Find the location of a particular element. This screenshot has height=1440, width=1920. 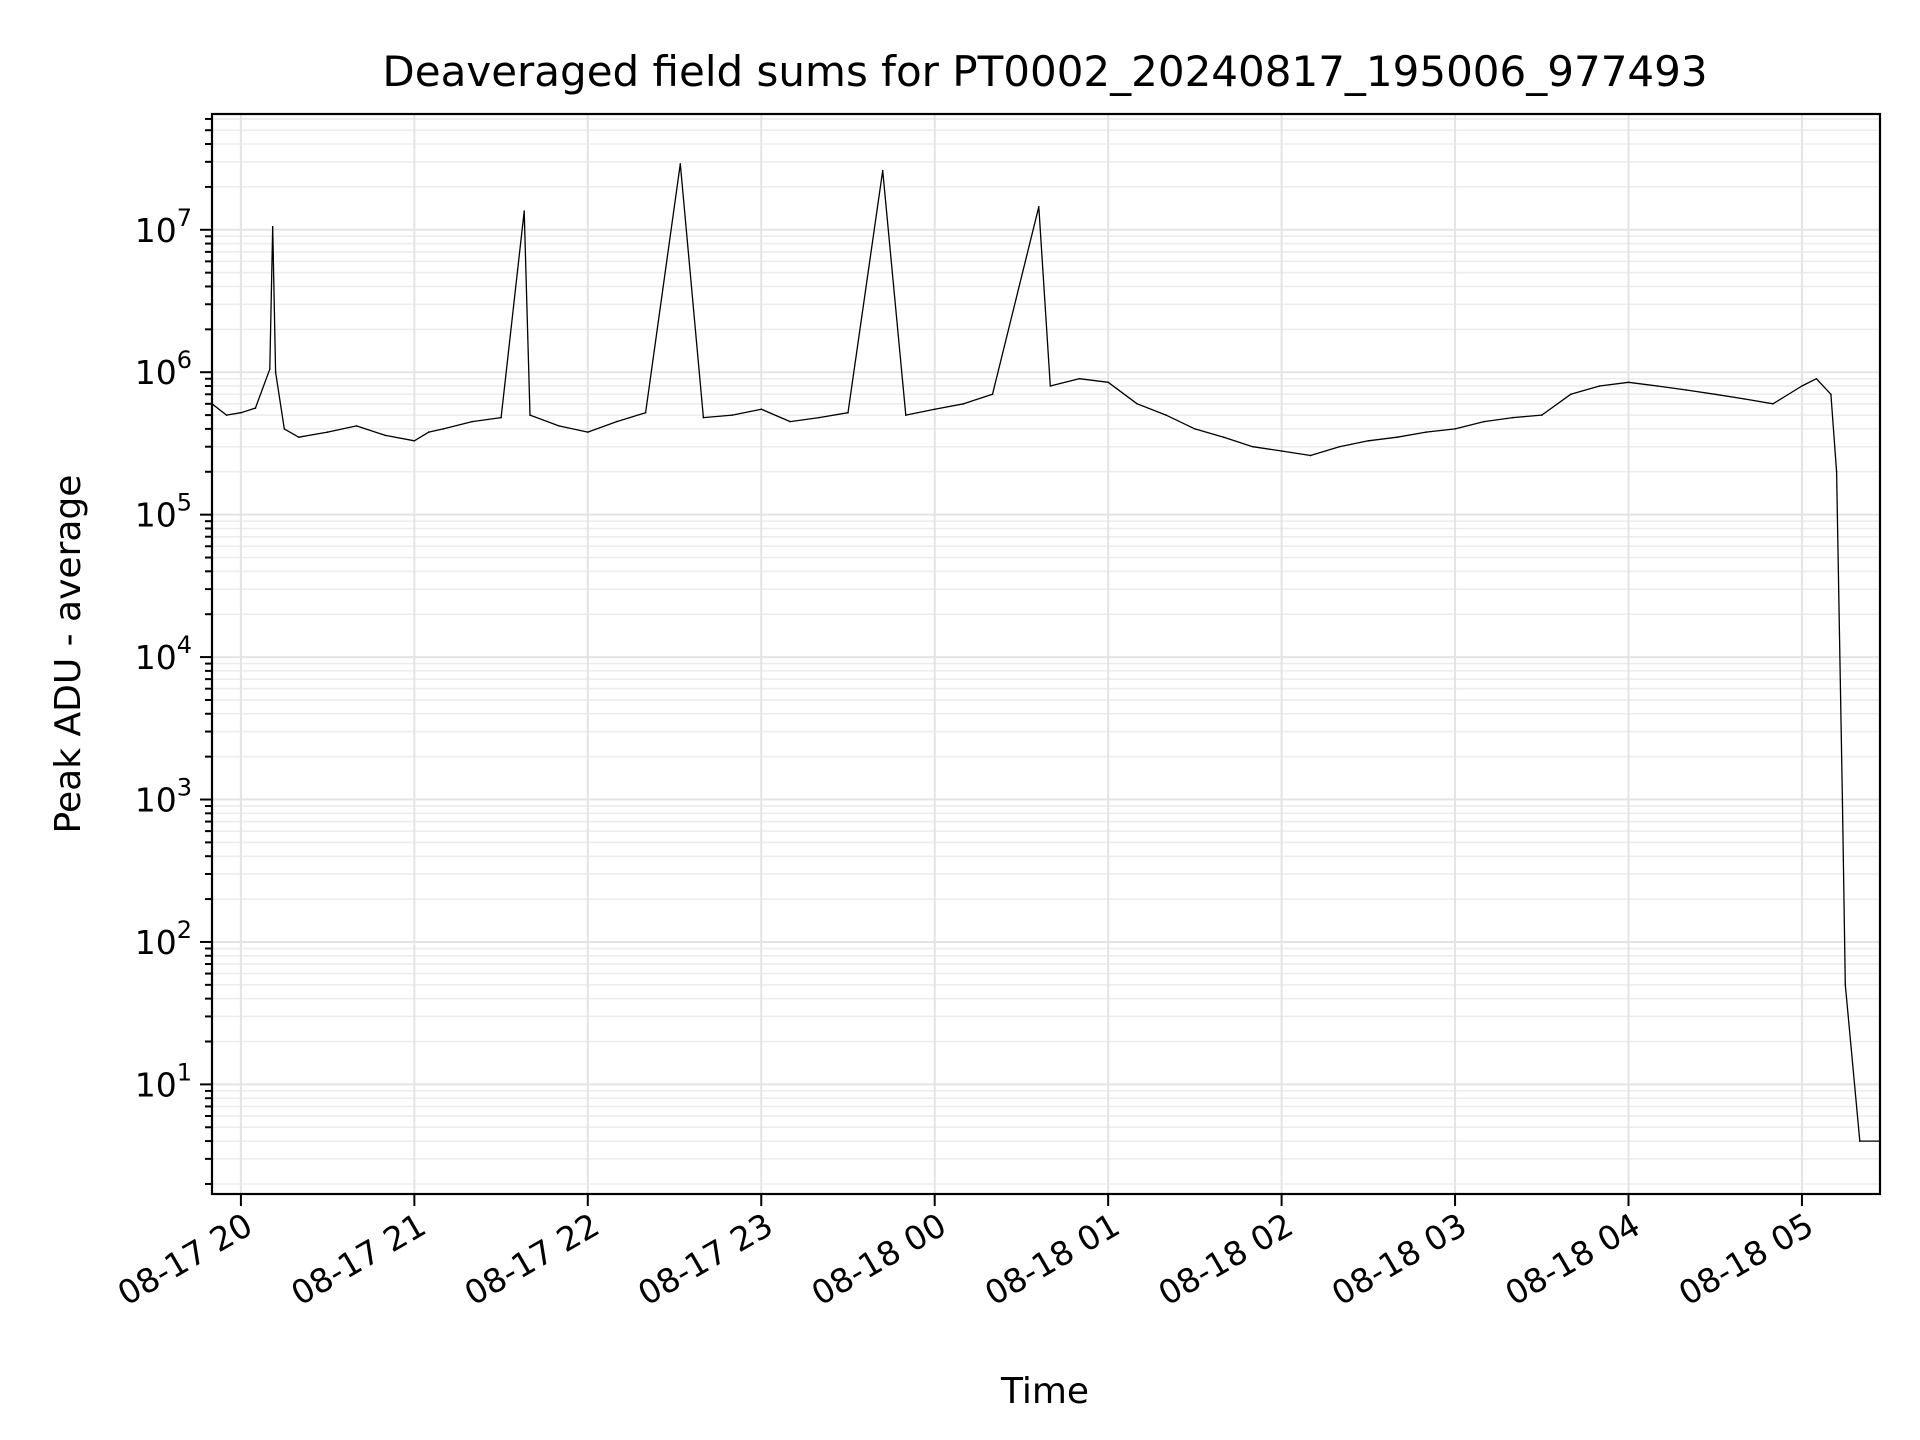

x-axis-label: Time is located at coordinates (1044, 1391).